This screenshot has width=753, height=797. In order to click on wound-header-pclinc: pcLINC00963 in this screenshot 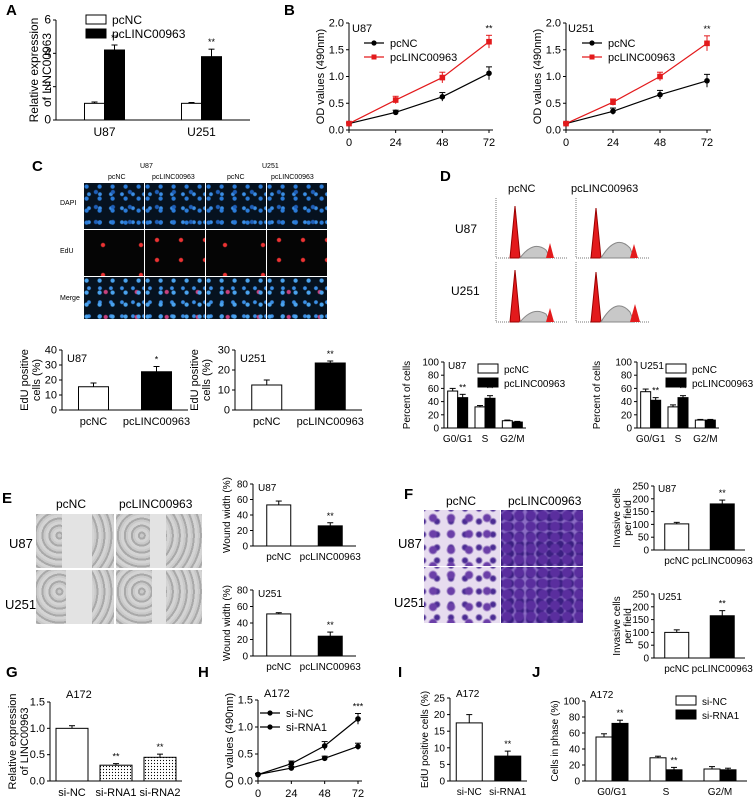, I will do `click(156, 504)`.